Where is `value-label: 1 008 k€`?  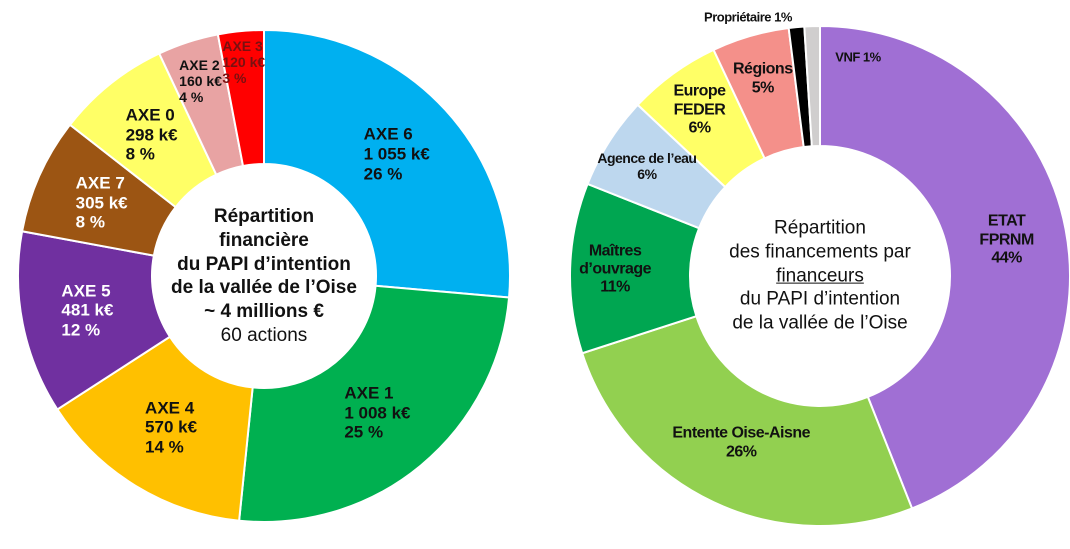 value-label: 1 008 k€ is located at coordinates (377, 413).